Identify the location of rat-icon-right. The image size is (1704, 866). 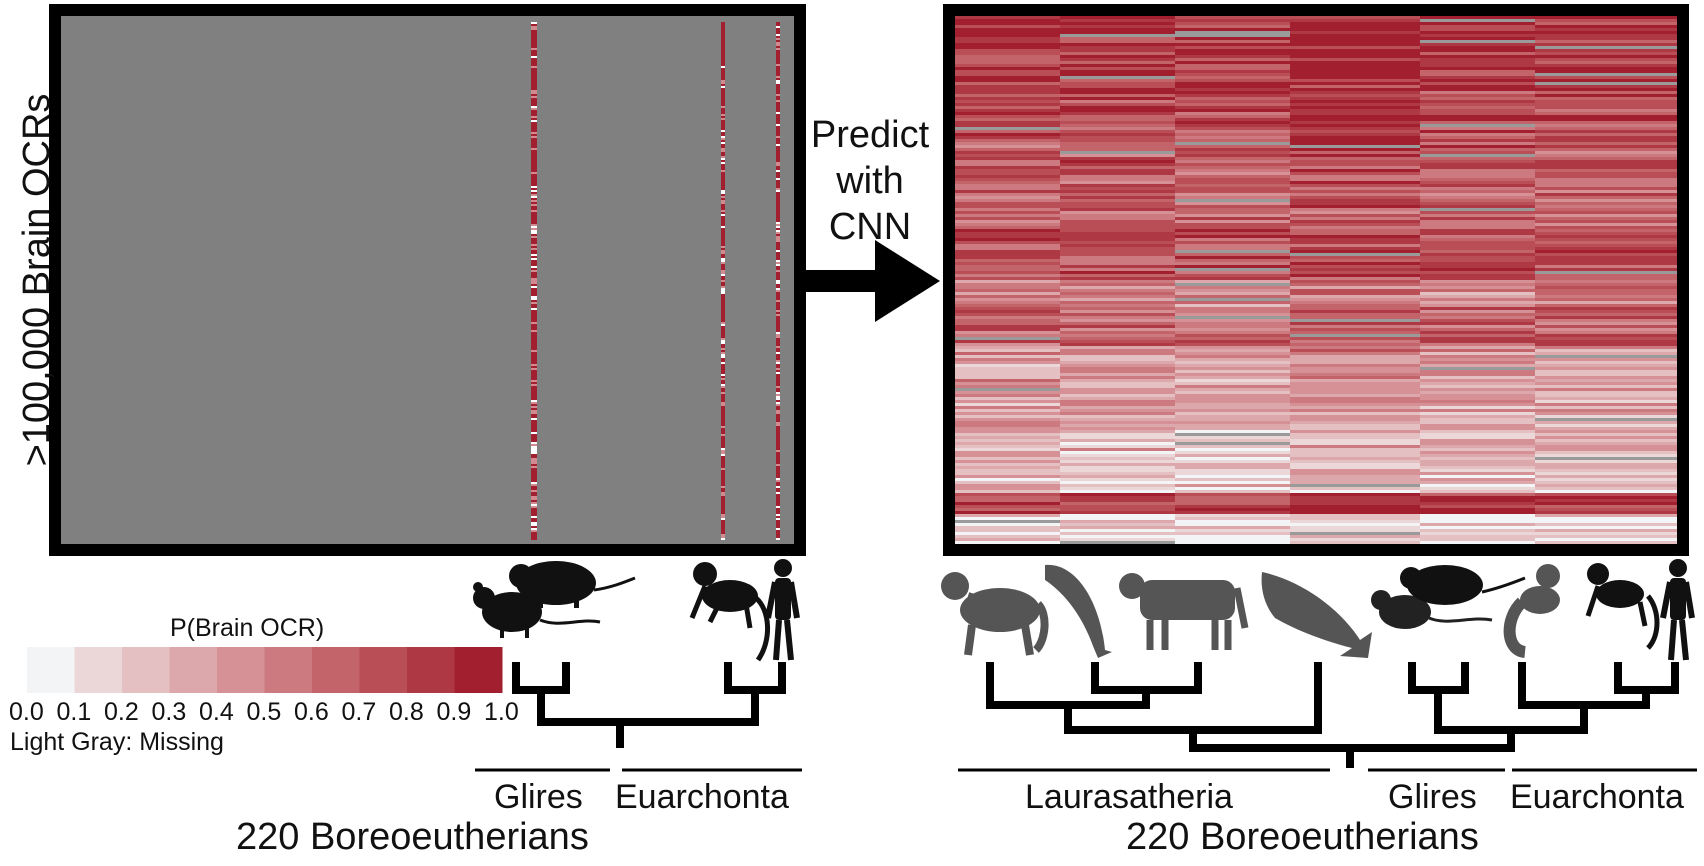
(1463, 585).